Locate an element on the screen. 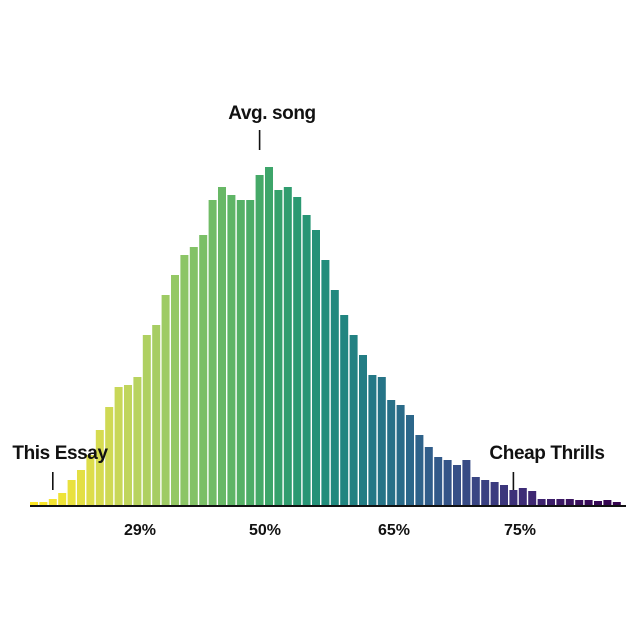  x-tick-label-3: 75% is located at coordinates (520, 530).